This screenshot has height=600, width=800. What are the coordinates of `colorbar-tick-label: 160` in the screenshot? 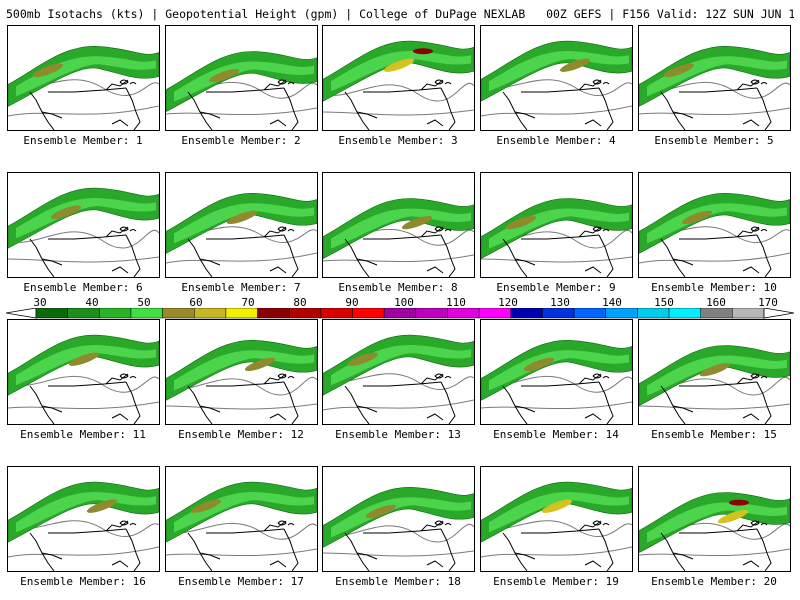 It's located at (716, 302).